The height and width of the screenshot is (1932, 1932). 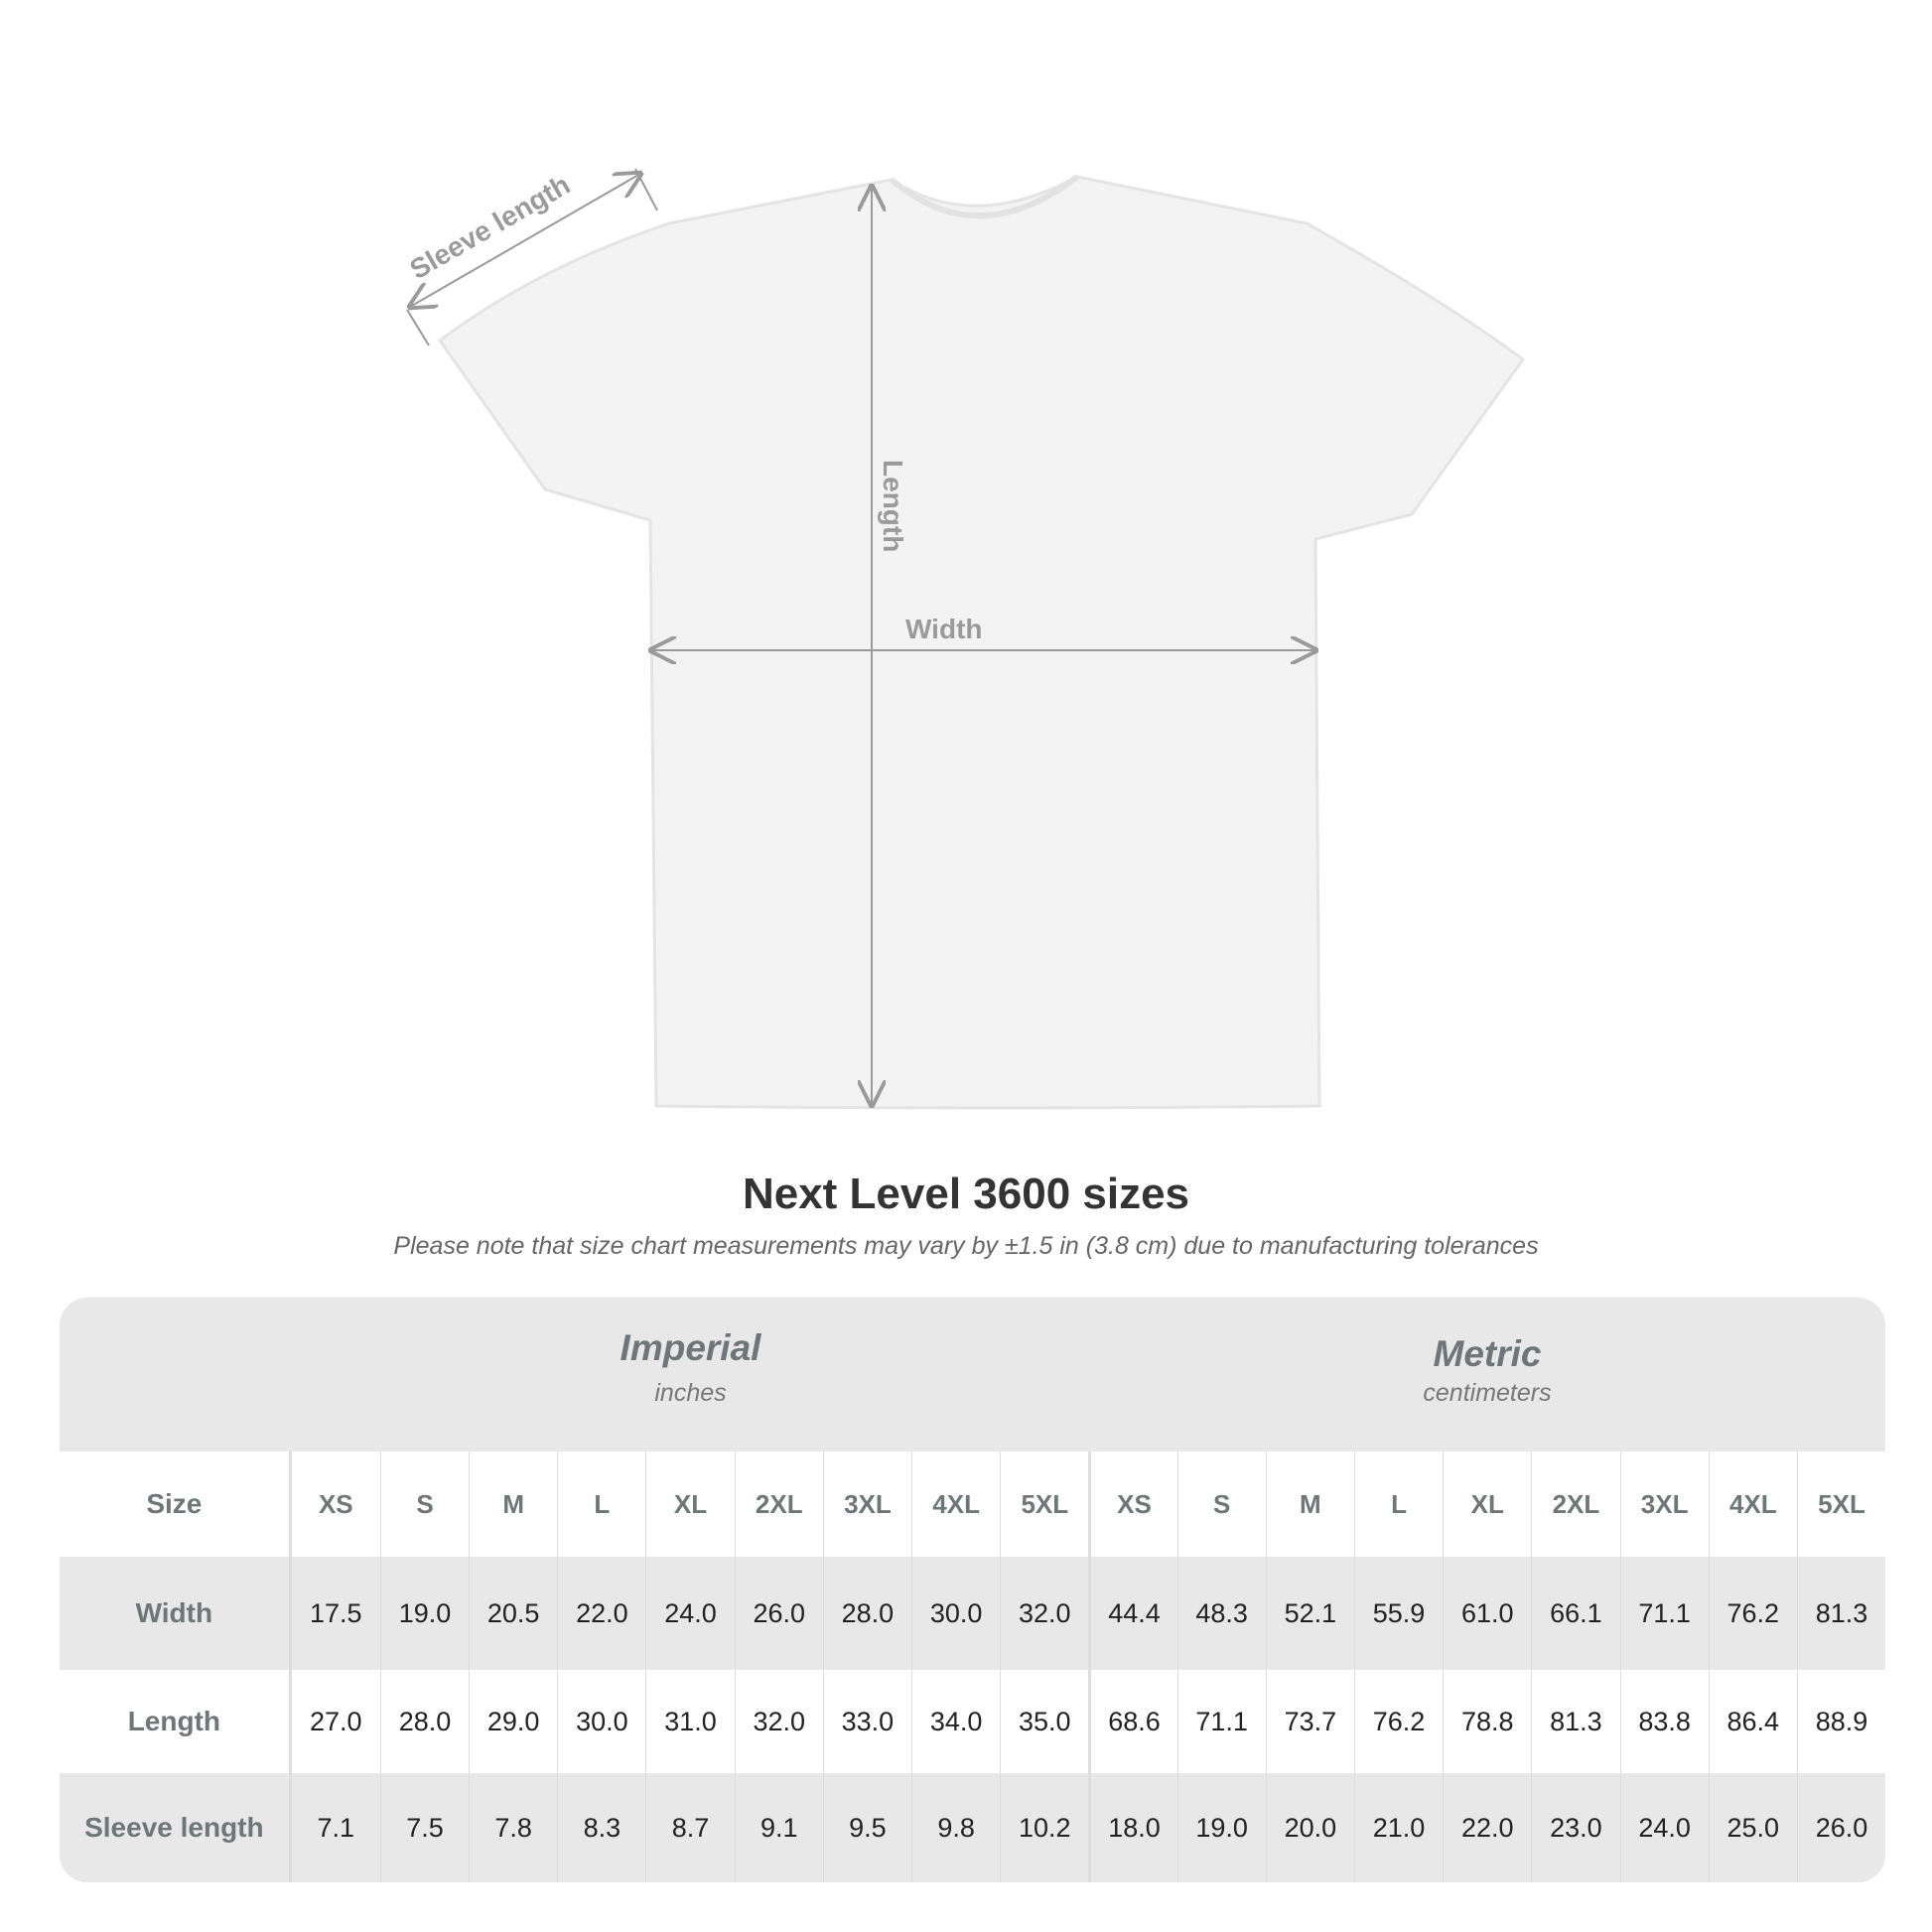 I want to click on row-label: Length, so click(x=176, y=1722).